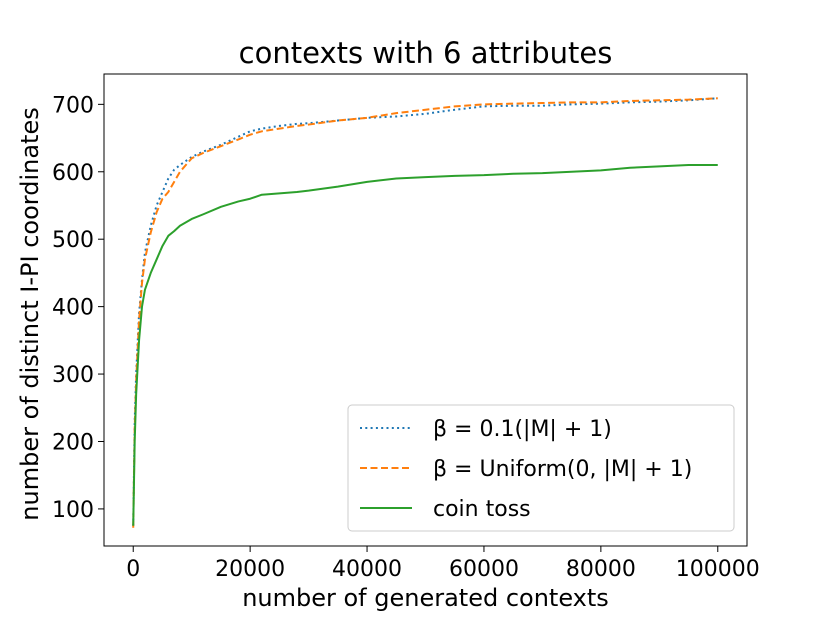 The image size is (830, 623). Describe the element at coordinates (484, 569) in the screenshot. I see `x-tick-label: 60000` at that location.